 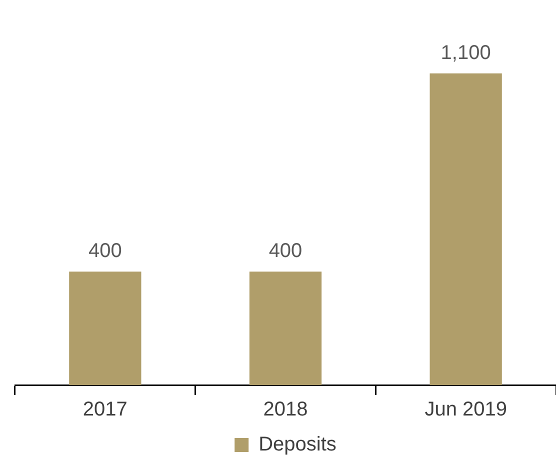 What do you see at coordinates (297, 445) in the screenshot?
I see `legend-label: Deposits` at bounding box center [297, 445].